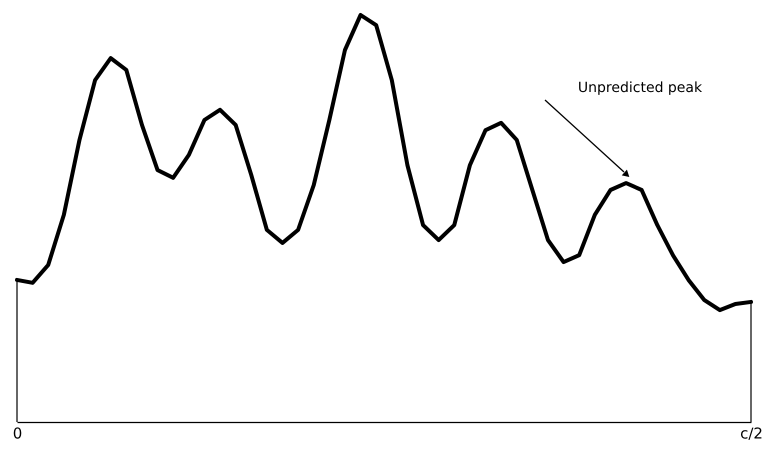  What do you see at coordinates (17, 433) in the screenshot?
I see `x-tick-label: 0` at bounding box center [17, 433].